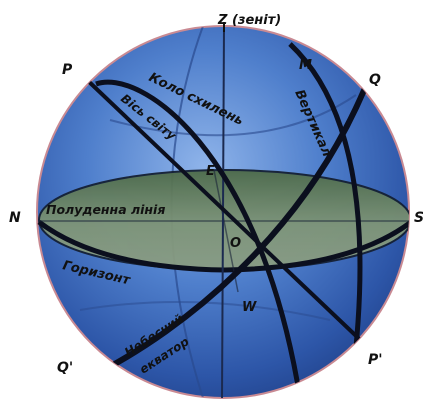  Describe the element at coordinates (305, 65) in the screenshot. I see `label-m: M` at that location.